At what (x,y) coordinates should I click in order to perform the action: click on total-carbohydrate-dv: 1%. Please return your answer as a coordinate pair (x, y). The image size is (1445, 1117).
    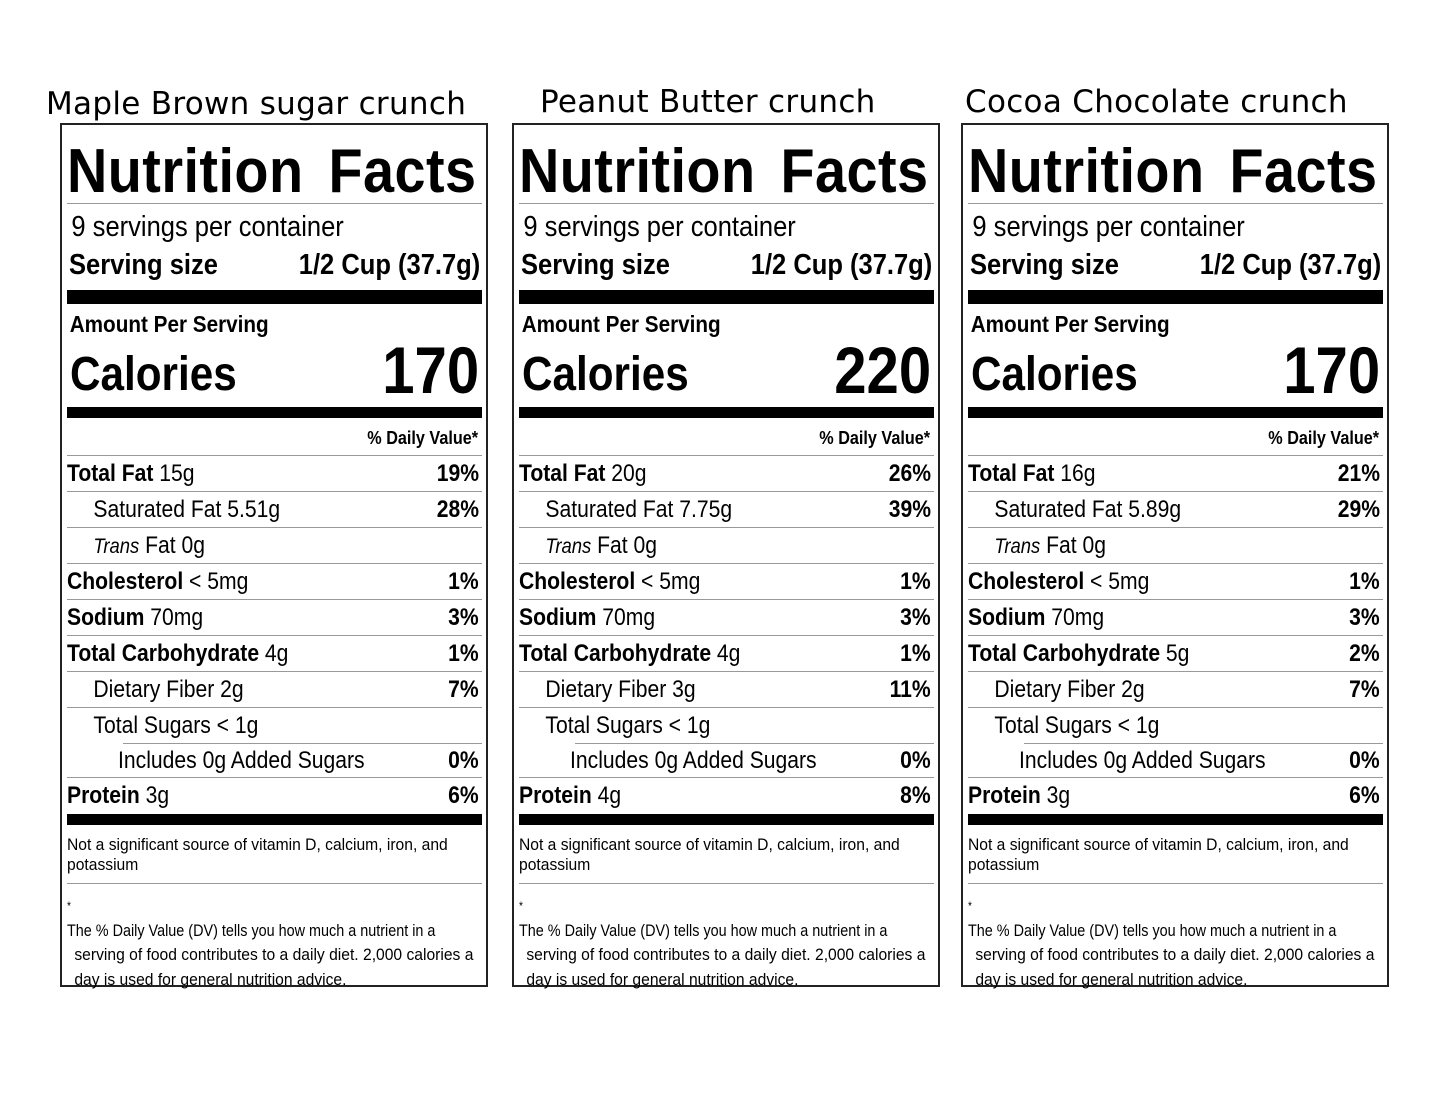
    Looking at the image, I should click on (463, 653).